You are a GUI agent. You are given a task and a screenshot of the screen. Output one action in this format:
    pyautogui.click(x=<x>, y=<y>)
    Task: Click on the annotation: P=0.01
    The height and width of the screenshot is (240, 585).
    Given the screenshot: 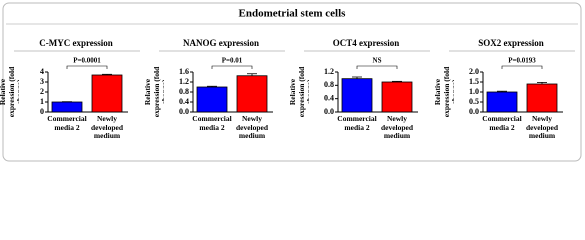 What is the action you would take?
    pyautogui.click(x=232, y=61)
    